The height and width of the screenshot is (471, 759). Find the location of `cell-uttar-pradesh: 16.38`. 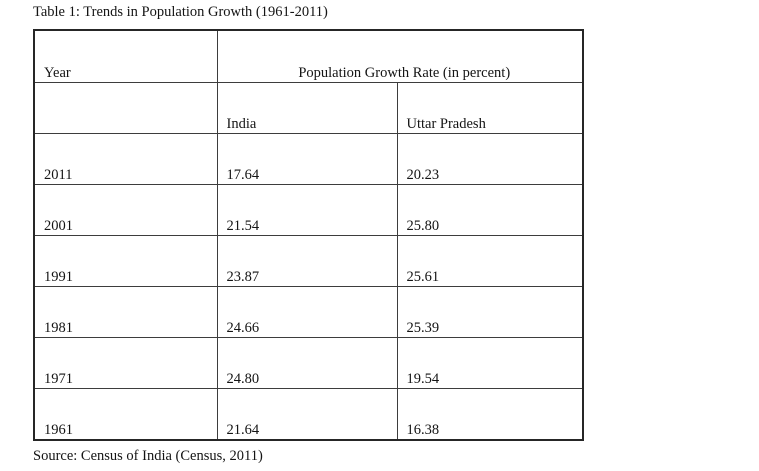

cell-uttar-pradesh: 16.38 is located at coordinates (489, 413).